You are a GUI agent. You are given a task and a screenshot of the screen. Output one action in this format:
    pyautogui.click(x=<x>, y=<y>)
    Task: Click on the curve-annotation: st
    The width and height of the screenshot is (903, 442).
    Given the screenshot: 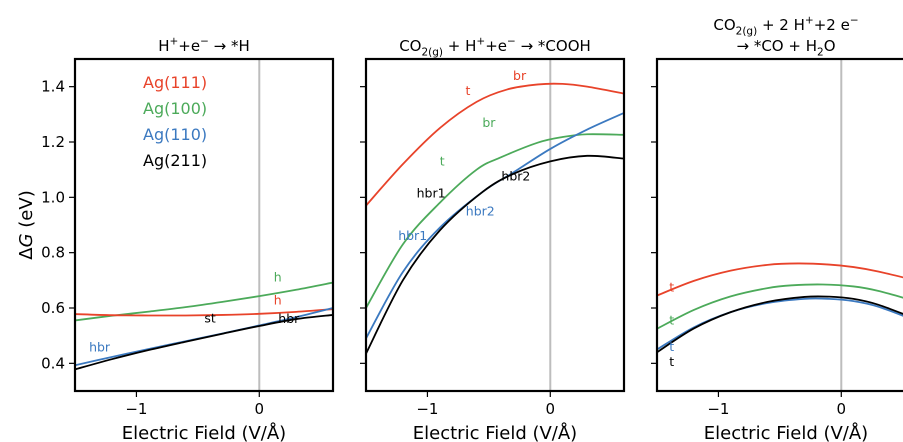 What is the action you would take?
    pyautogui.click(x=210, y=317)
    